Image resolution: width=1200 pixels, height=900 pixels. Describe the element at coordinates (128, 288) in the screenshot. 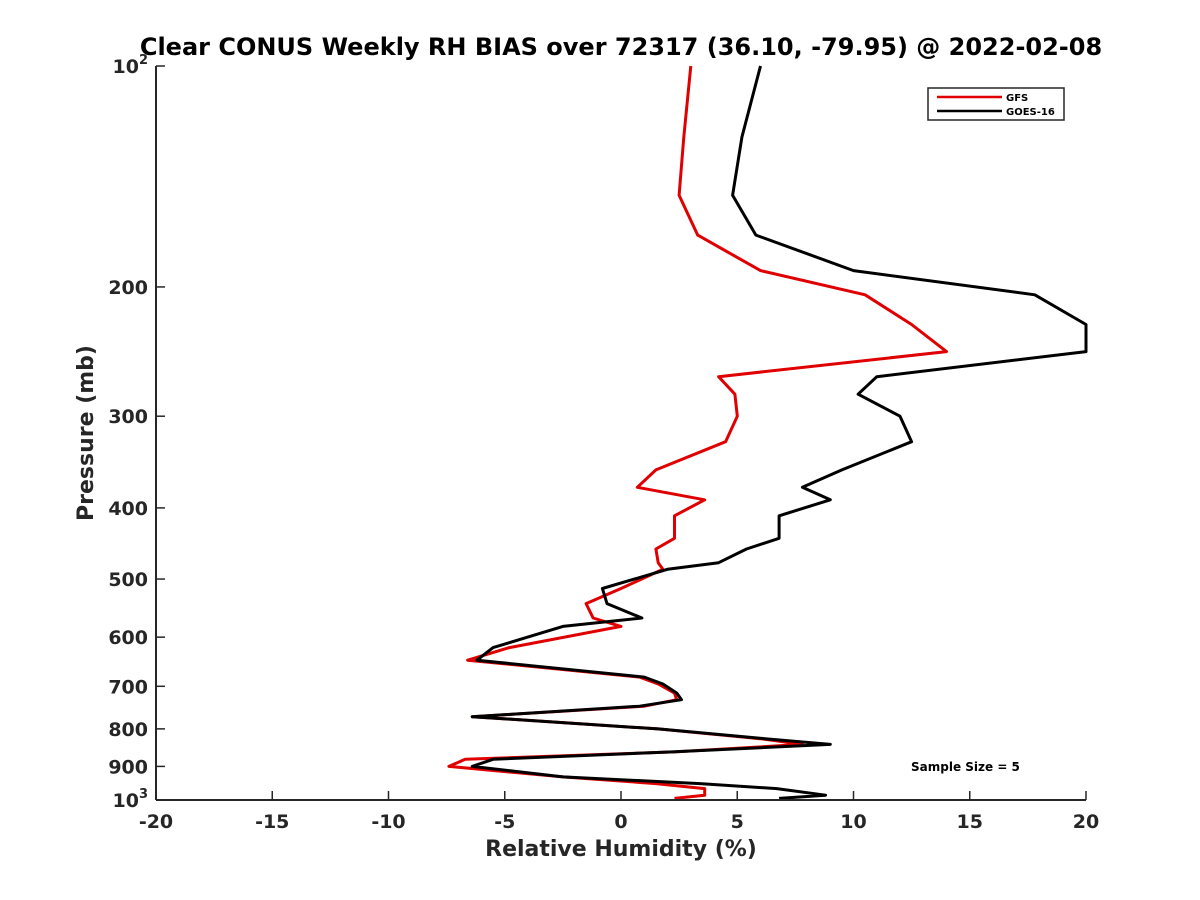

I see `y-tick-label: 200` at that location.